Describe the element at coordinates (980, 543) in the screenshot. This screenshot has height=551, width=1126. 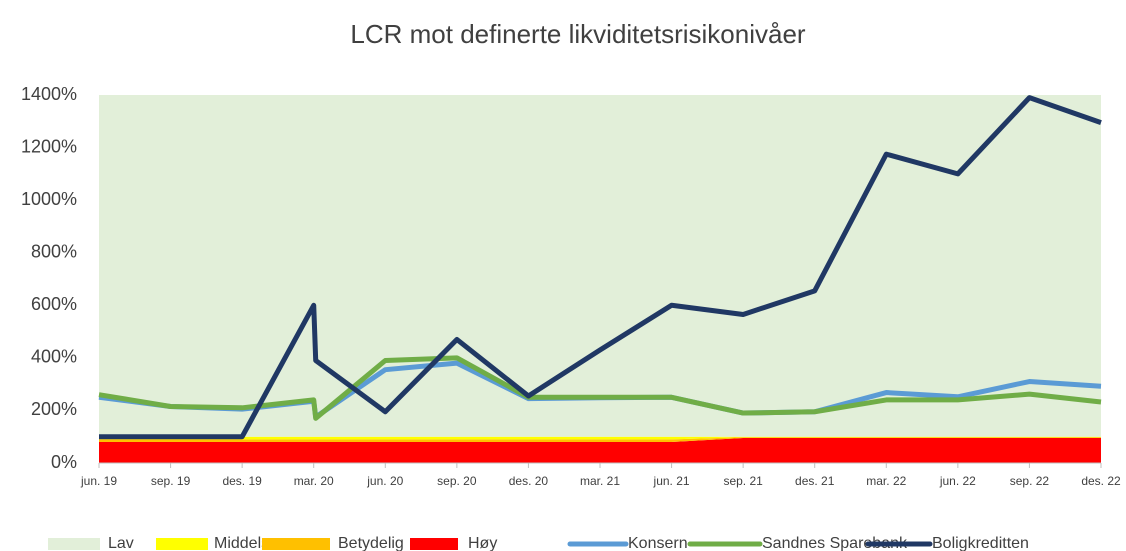
I see `legend-label: Boligkreditten` at that location.